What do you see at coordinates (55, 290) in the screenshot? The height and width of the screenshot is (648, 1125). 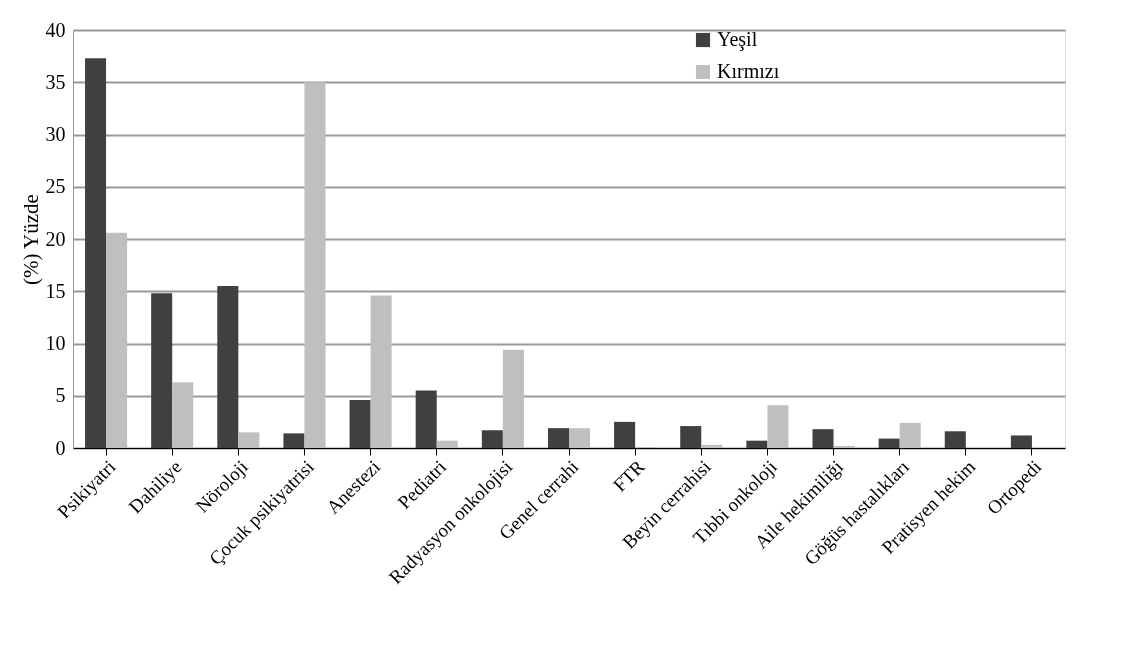 I see `y-tick-label: 15` at bounding box center [55, 290].